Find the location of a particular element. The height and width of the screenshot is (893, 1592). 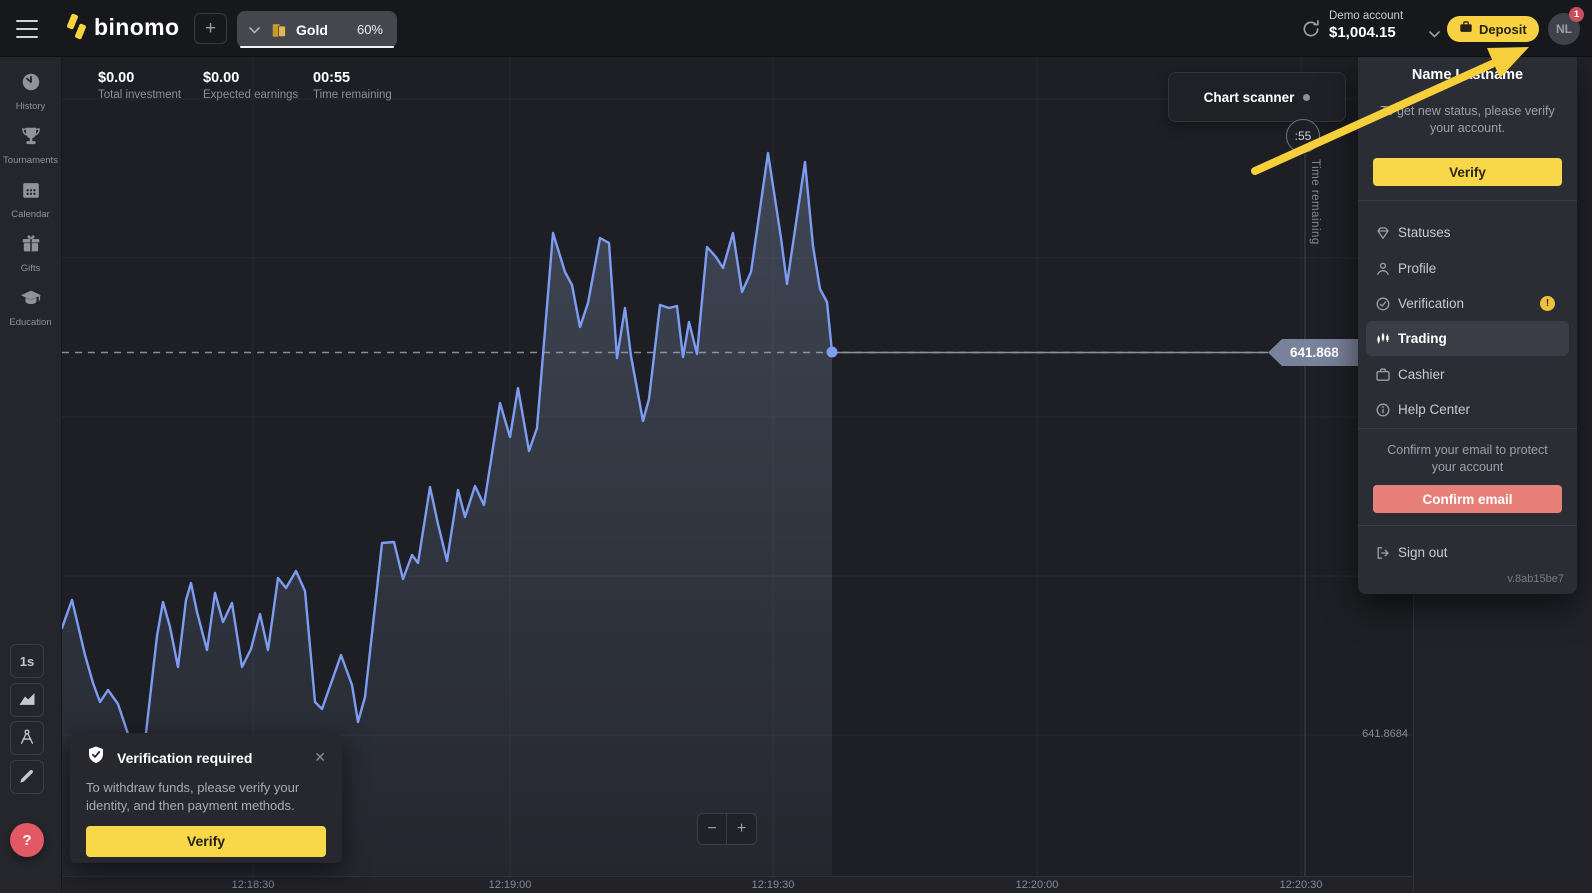

zoom-in-button: + is located at coordinates (742, 829).